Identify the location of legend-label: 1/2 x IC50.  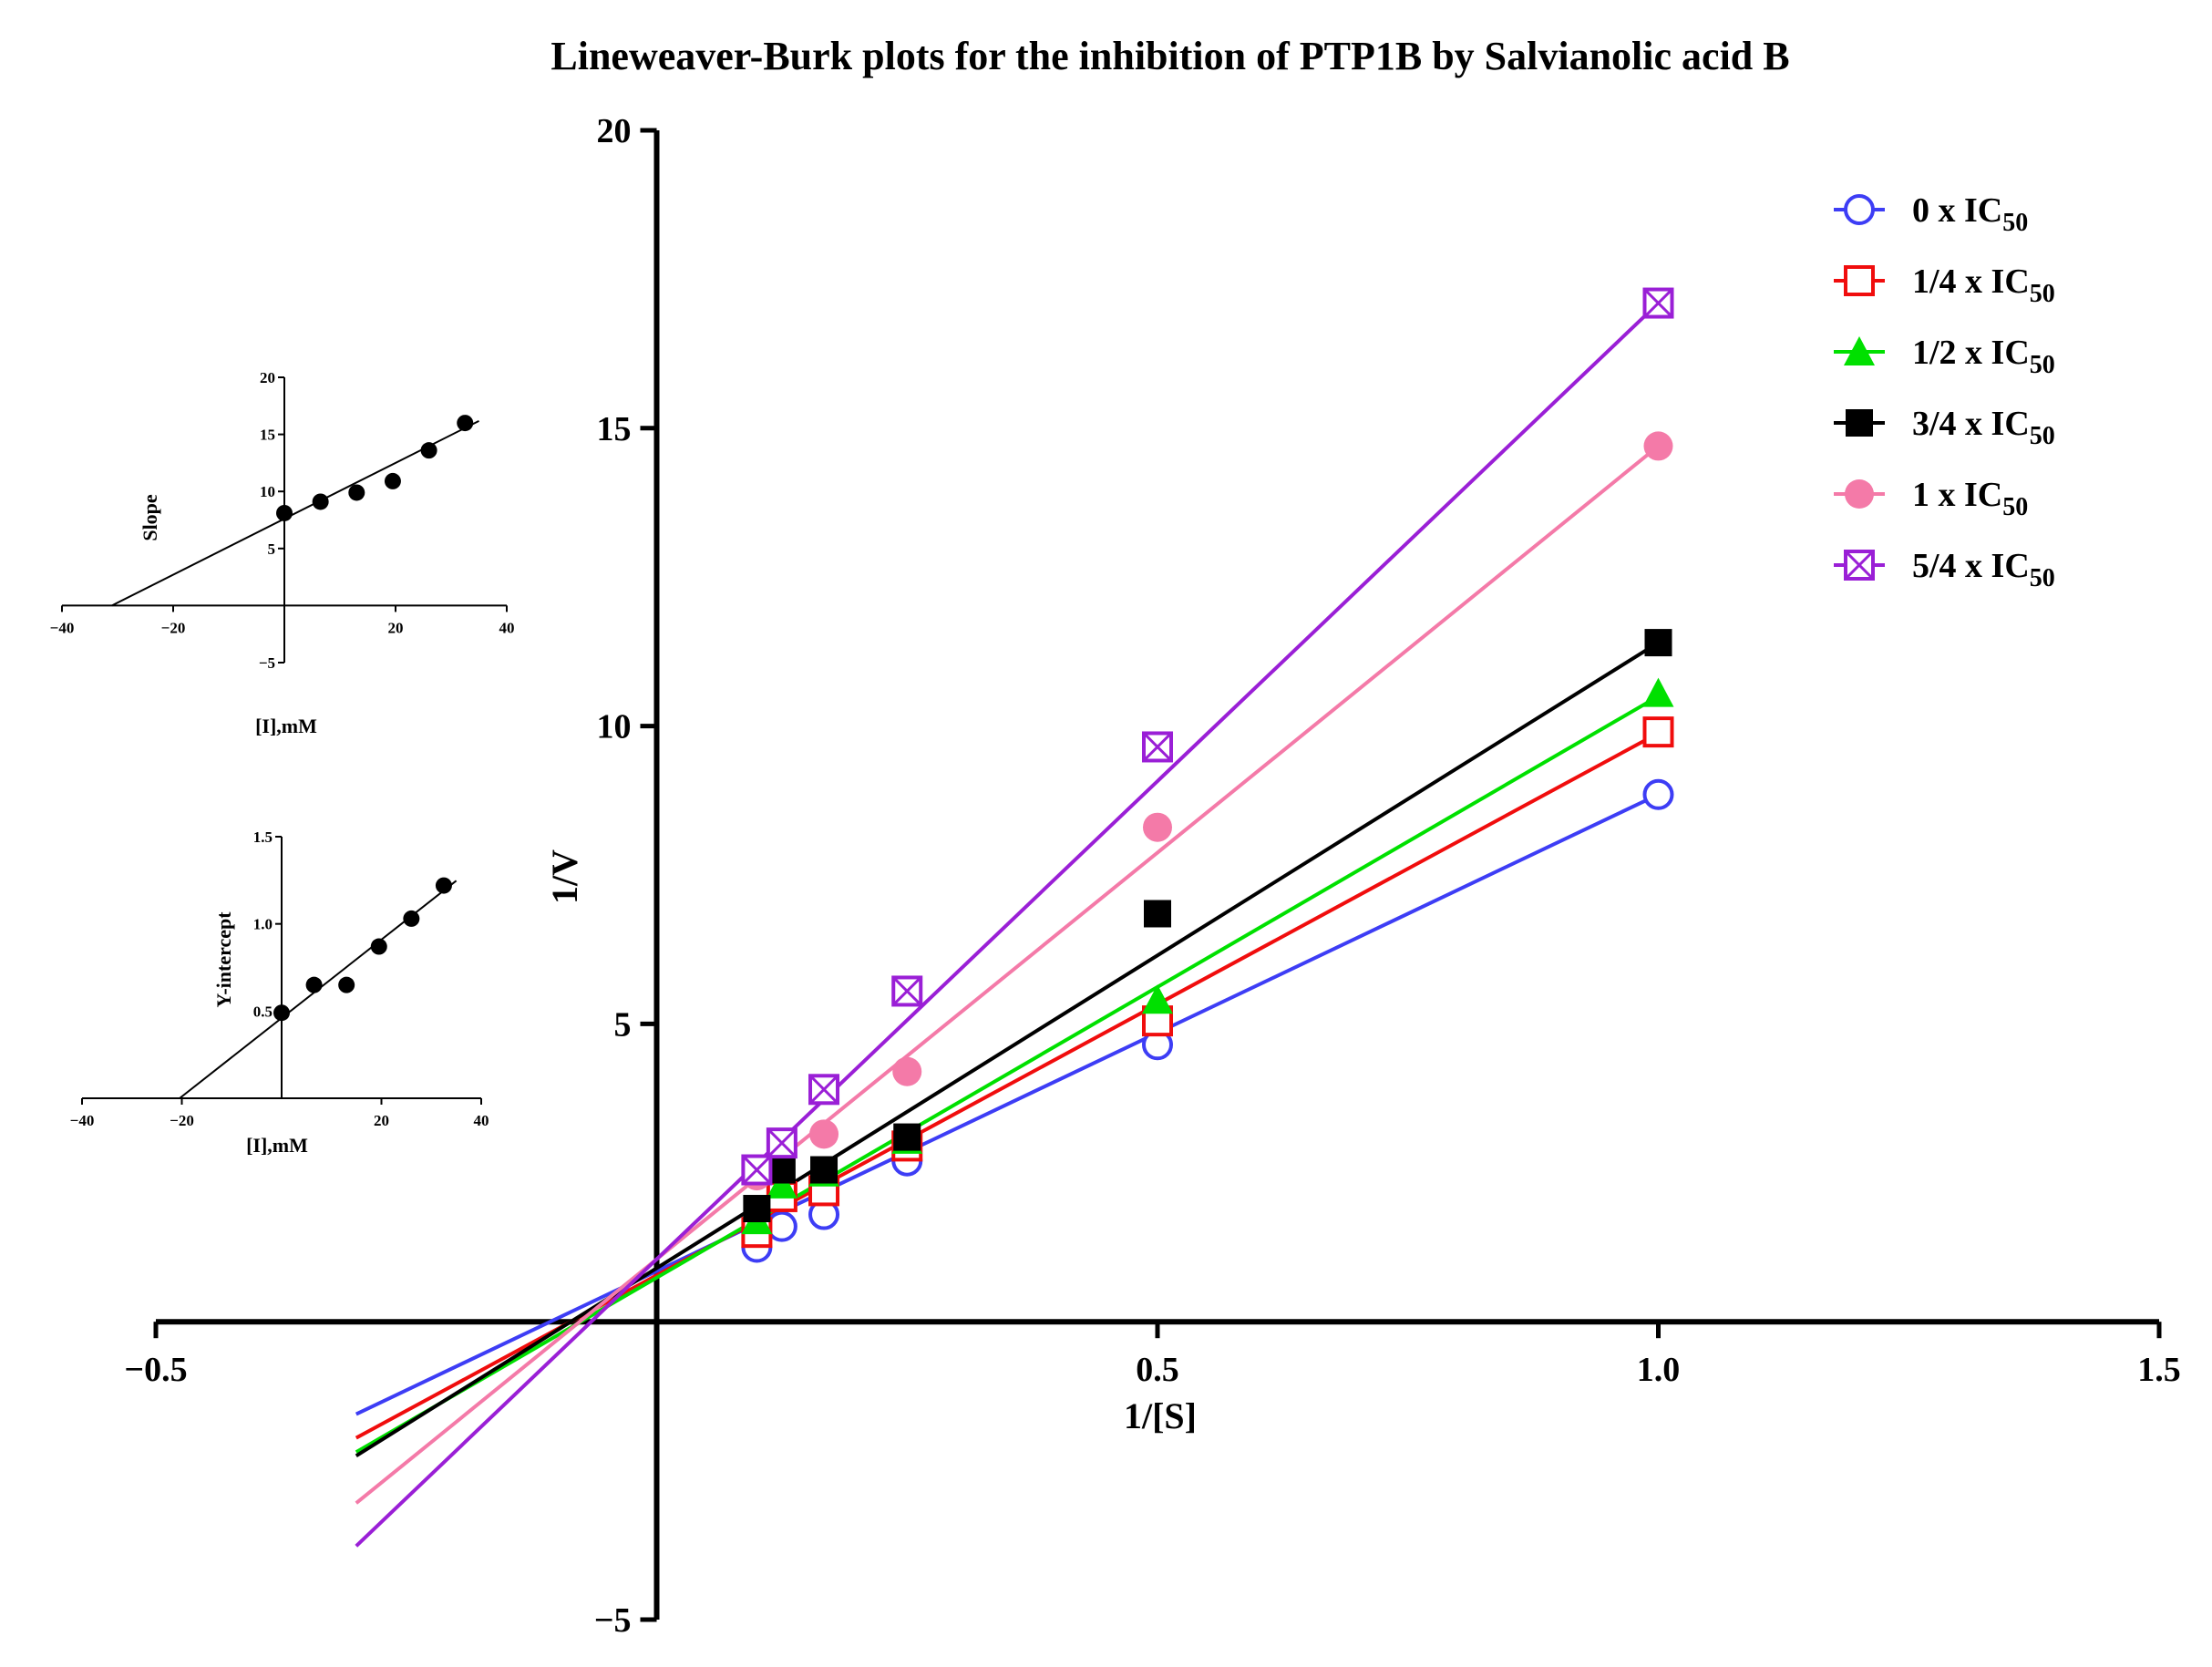
(1983, 356).